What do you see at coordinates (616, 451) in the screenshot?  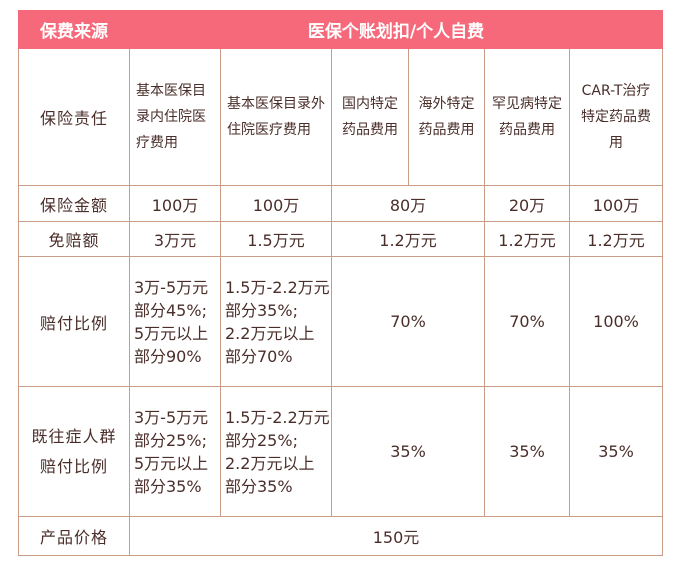 I see `preexisting-cart-value: 35%` at bounding box center [616, 451].